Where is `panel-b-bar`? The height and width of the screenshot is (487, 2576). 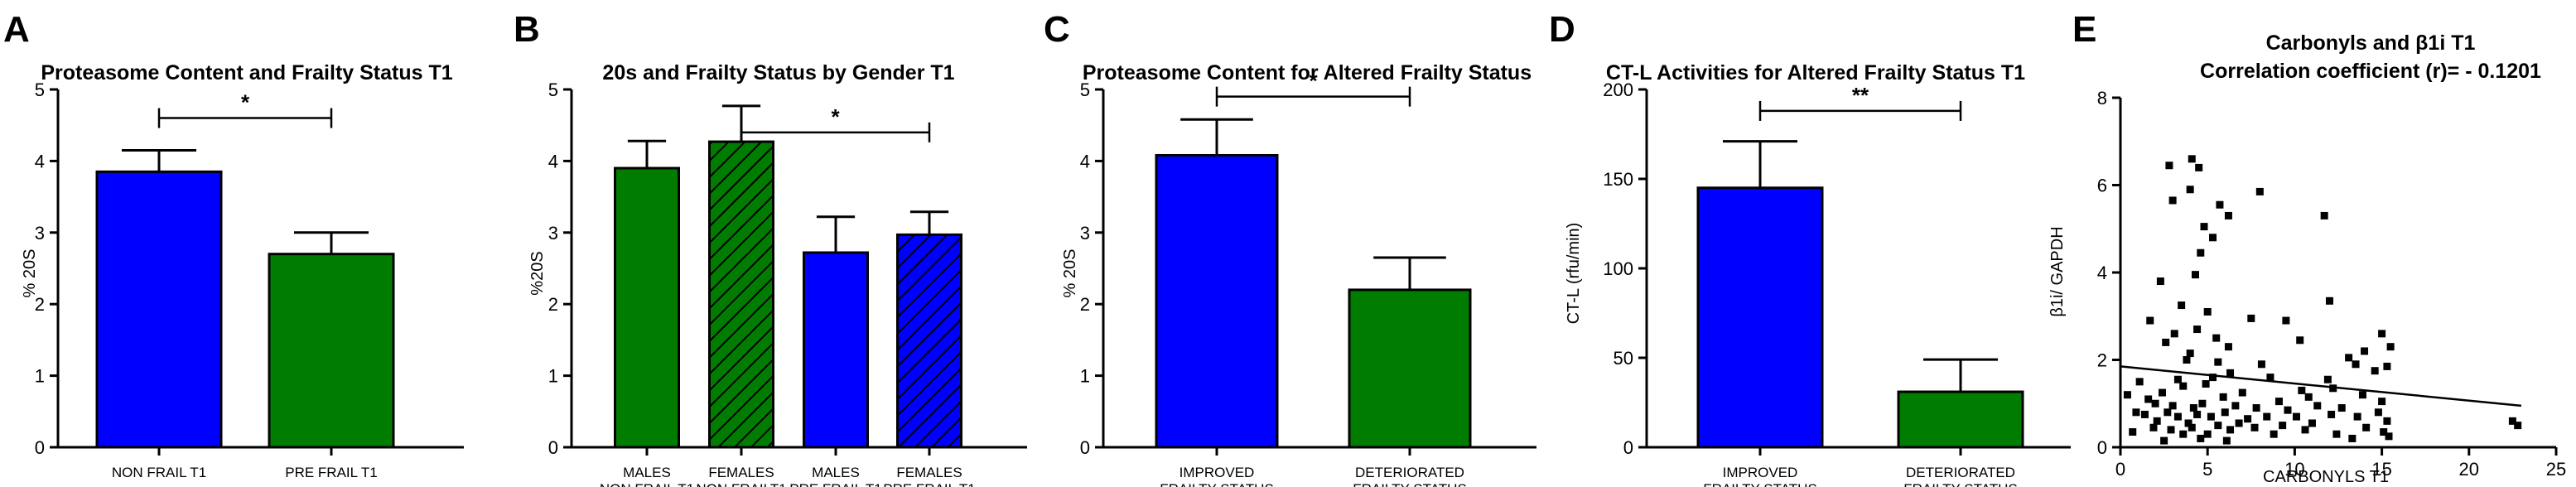 panel-b-bar is located at coordinates (741, 294).